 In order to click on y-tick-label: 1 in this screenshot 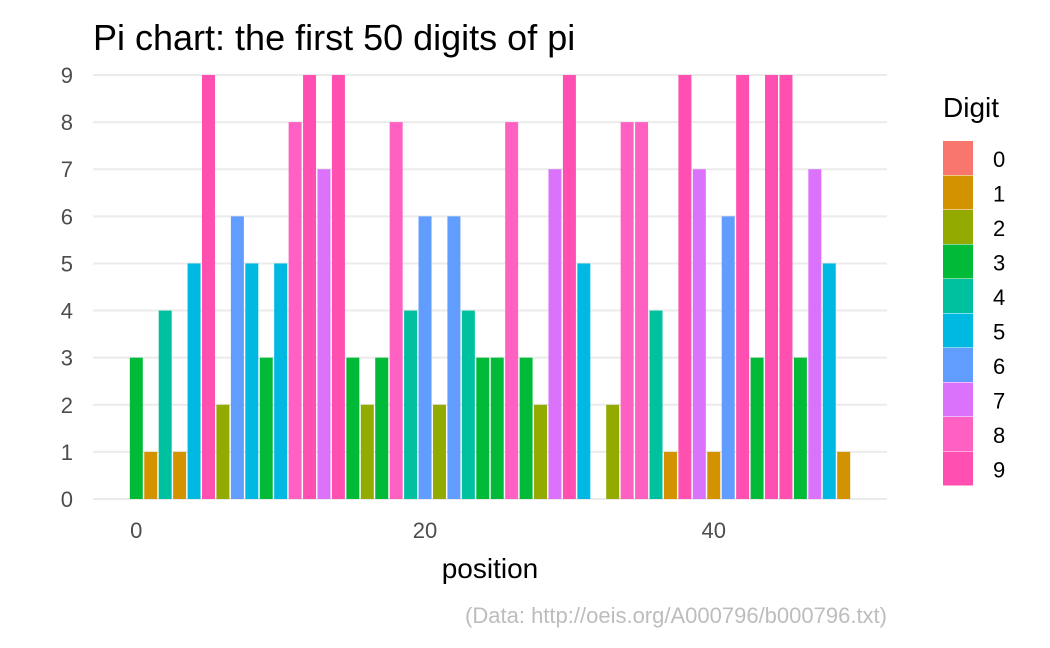, I will do `click(67, 452)`.